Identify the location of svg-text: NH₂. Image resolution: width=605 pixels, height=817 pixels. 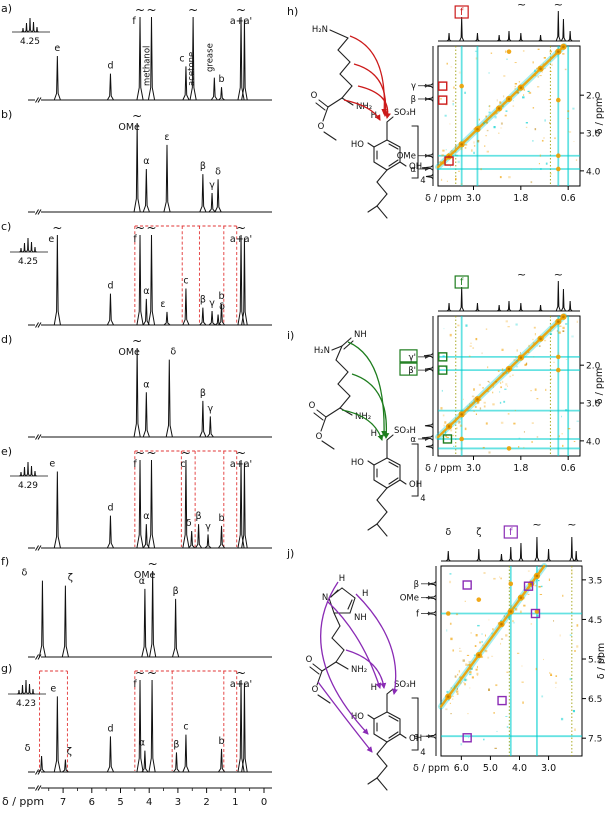
(359, 670).